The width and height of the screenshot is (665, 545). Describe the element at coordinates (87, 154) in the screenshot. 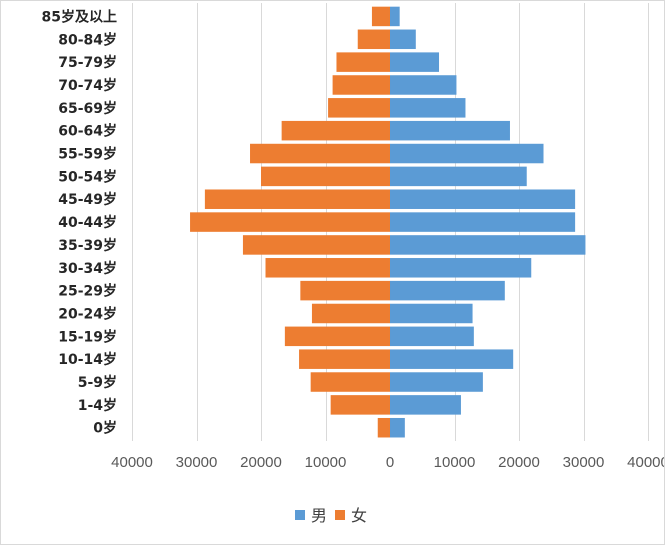

I see `category-label-6: 55-59岁` at that location.